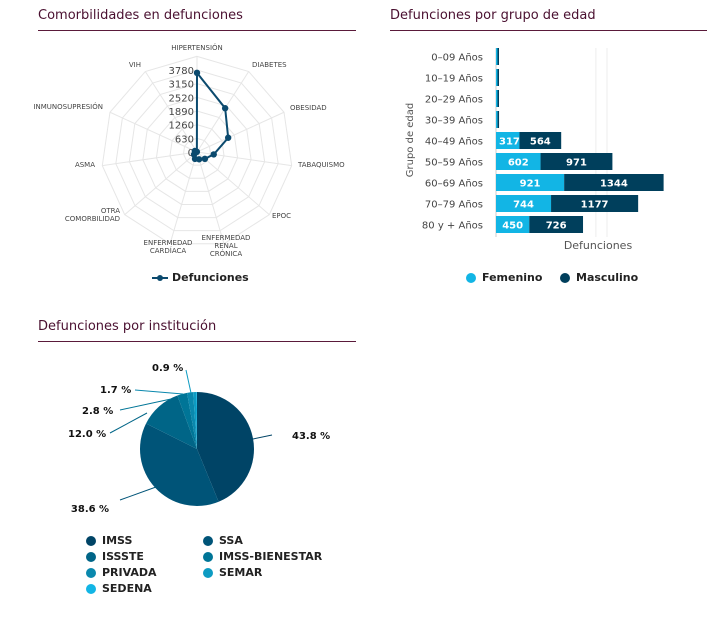 This screenshot has height=619, width=715. I want to click on age-category-label: 70–79 Años, so click(454, 205).